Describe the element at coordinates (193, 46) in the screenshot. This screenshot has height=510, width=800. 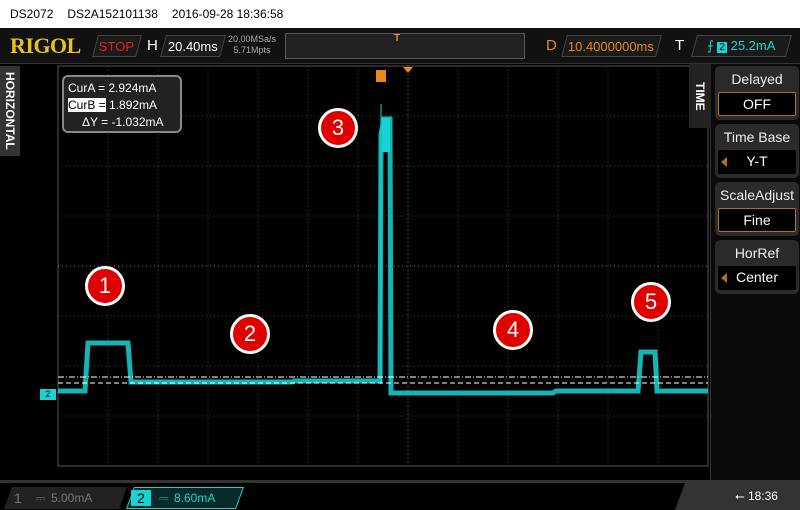
I see `timebase-value: 20.40ms` at that location.